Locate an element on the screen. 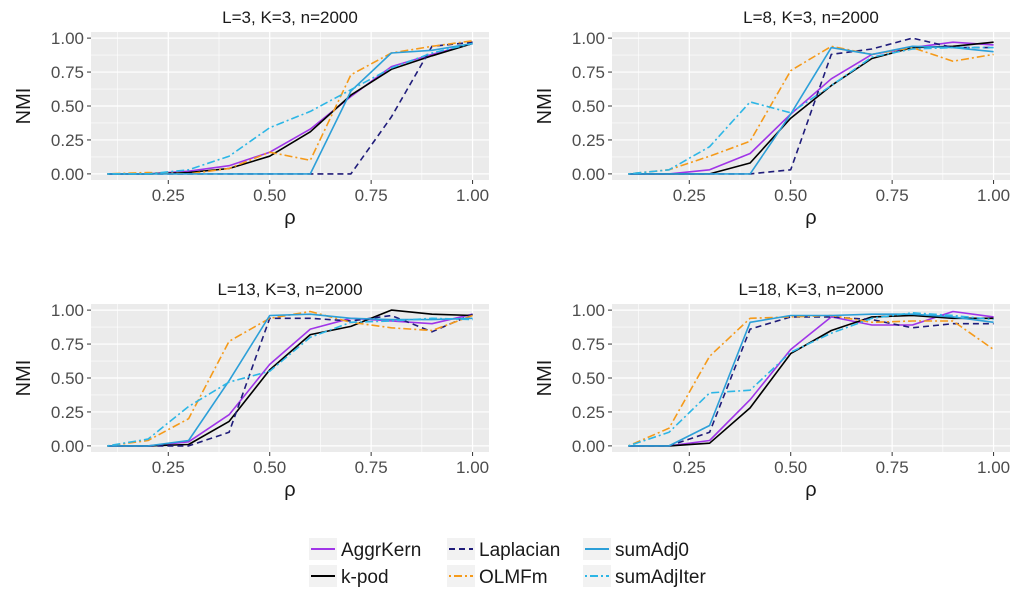 Image resolution: width=1020 pixels, height=593 pixels. panel-title: L=3, K=3, n=2000 is located at coordinates (290, 17).